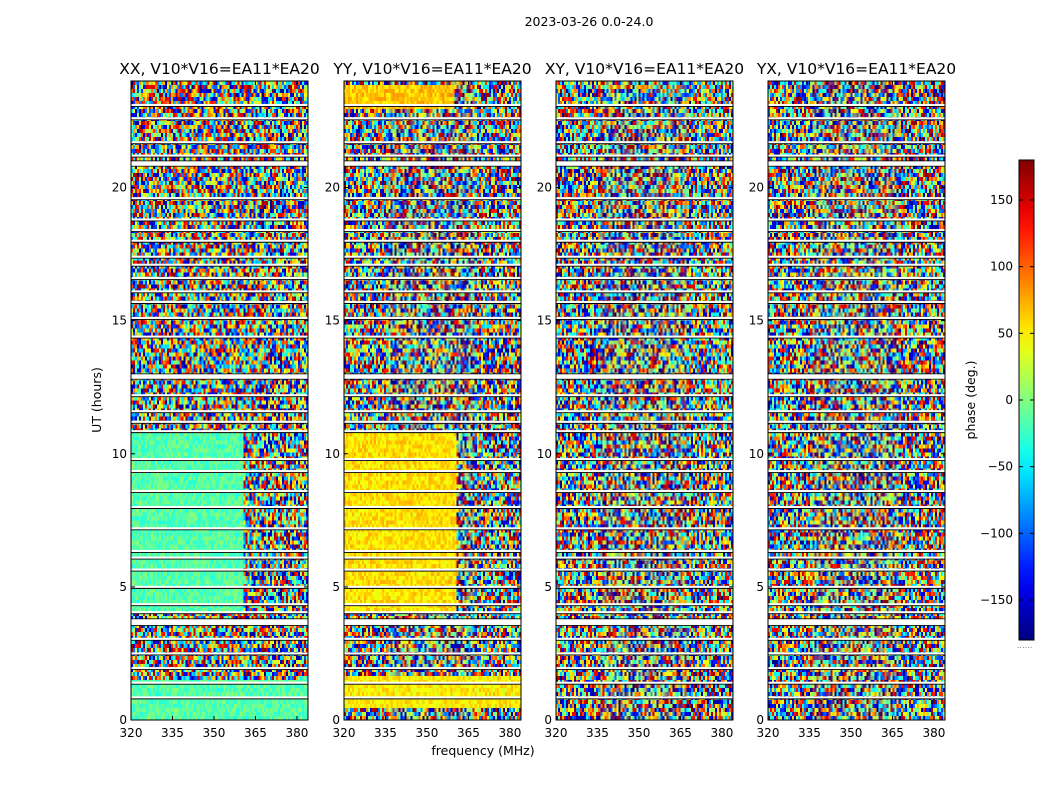 Image resolution: width=1050 pixels, height=800 pixels. I want to click on figure-suptitle: 2023-03-26 0.0-24.0, so click(589, 21).